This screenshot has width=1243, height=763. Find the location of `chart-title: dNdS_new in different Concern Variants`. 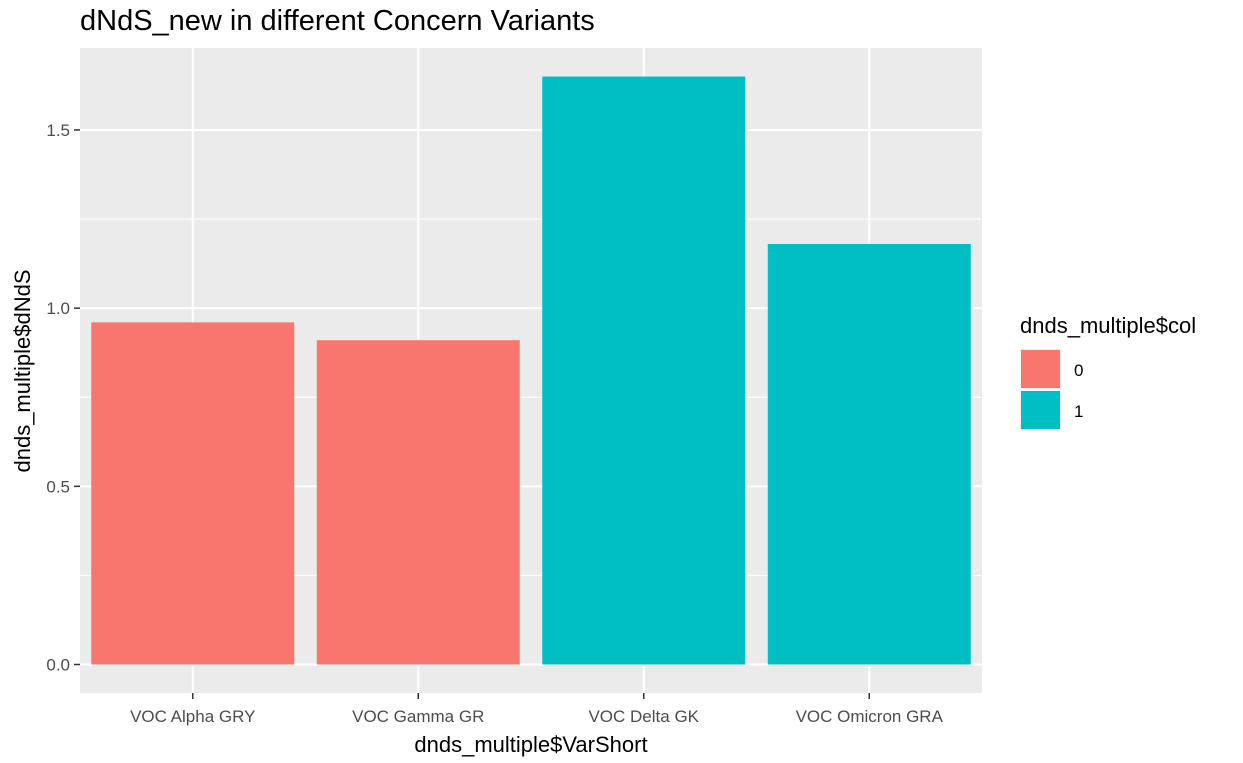

chart-title: dNdS_new in different Concern Variants is located at coordinates (337, 21).